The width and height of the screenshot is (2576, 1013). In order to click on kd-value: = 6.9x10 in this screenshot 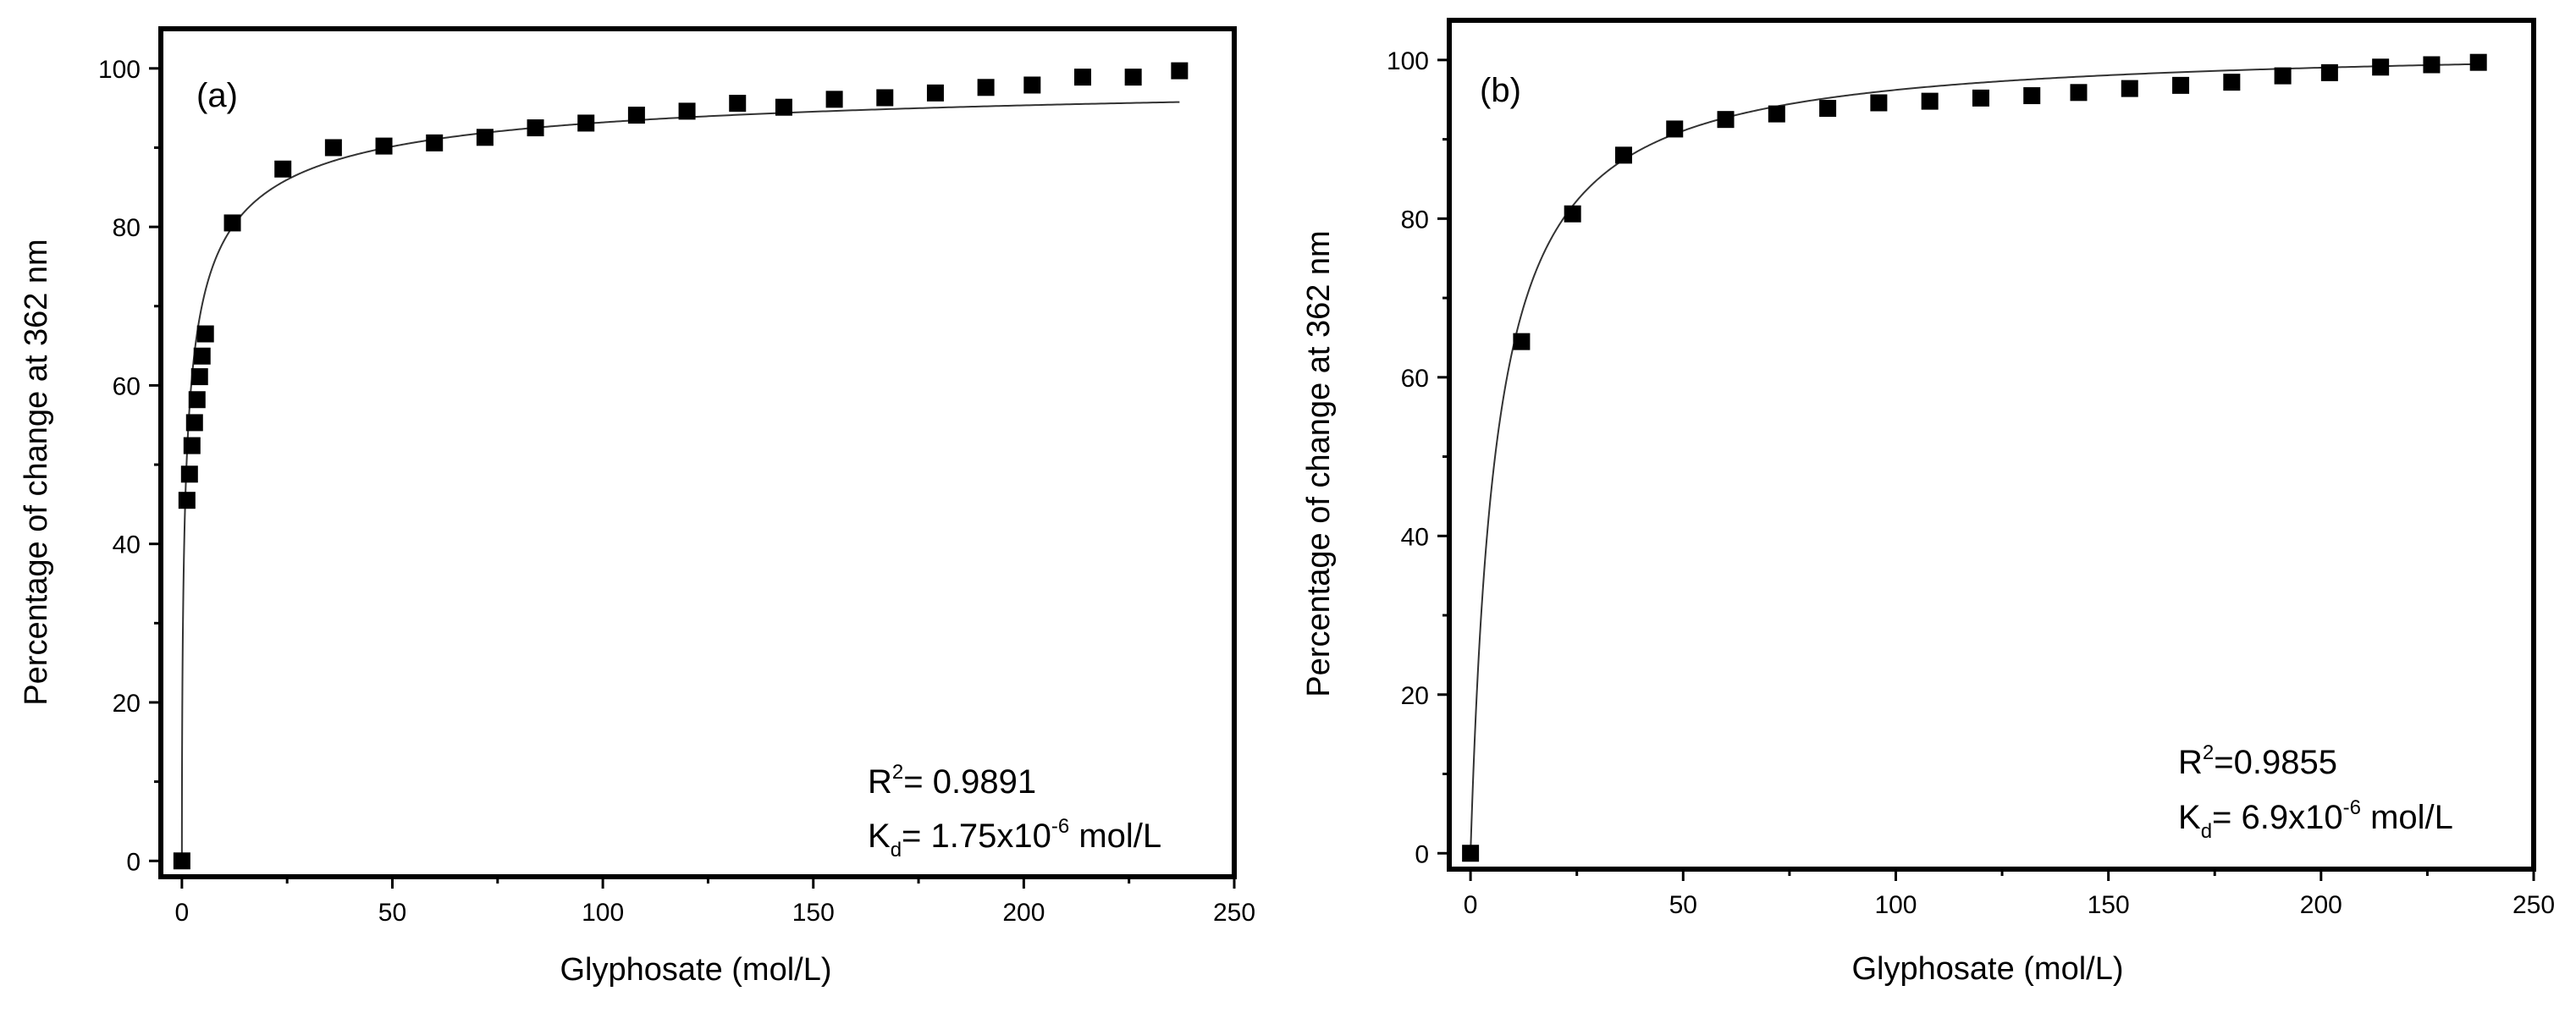, I will do `click(2277, 817)`.